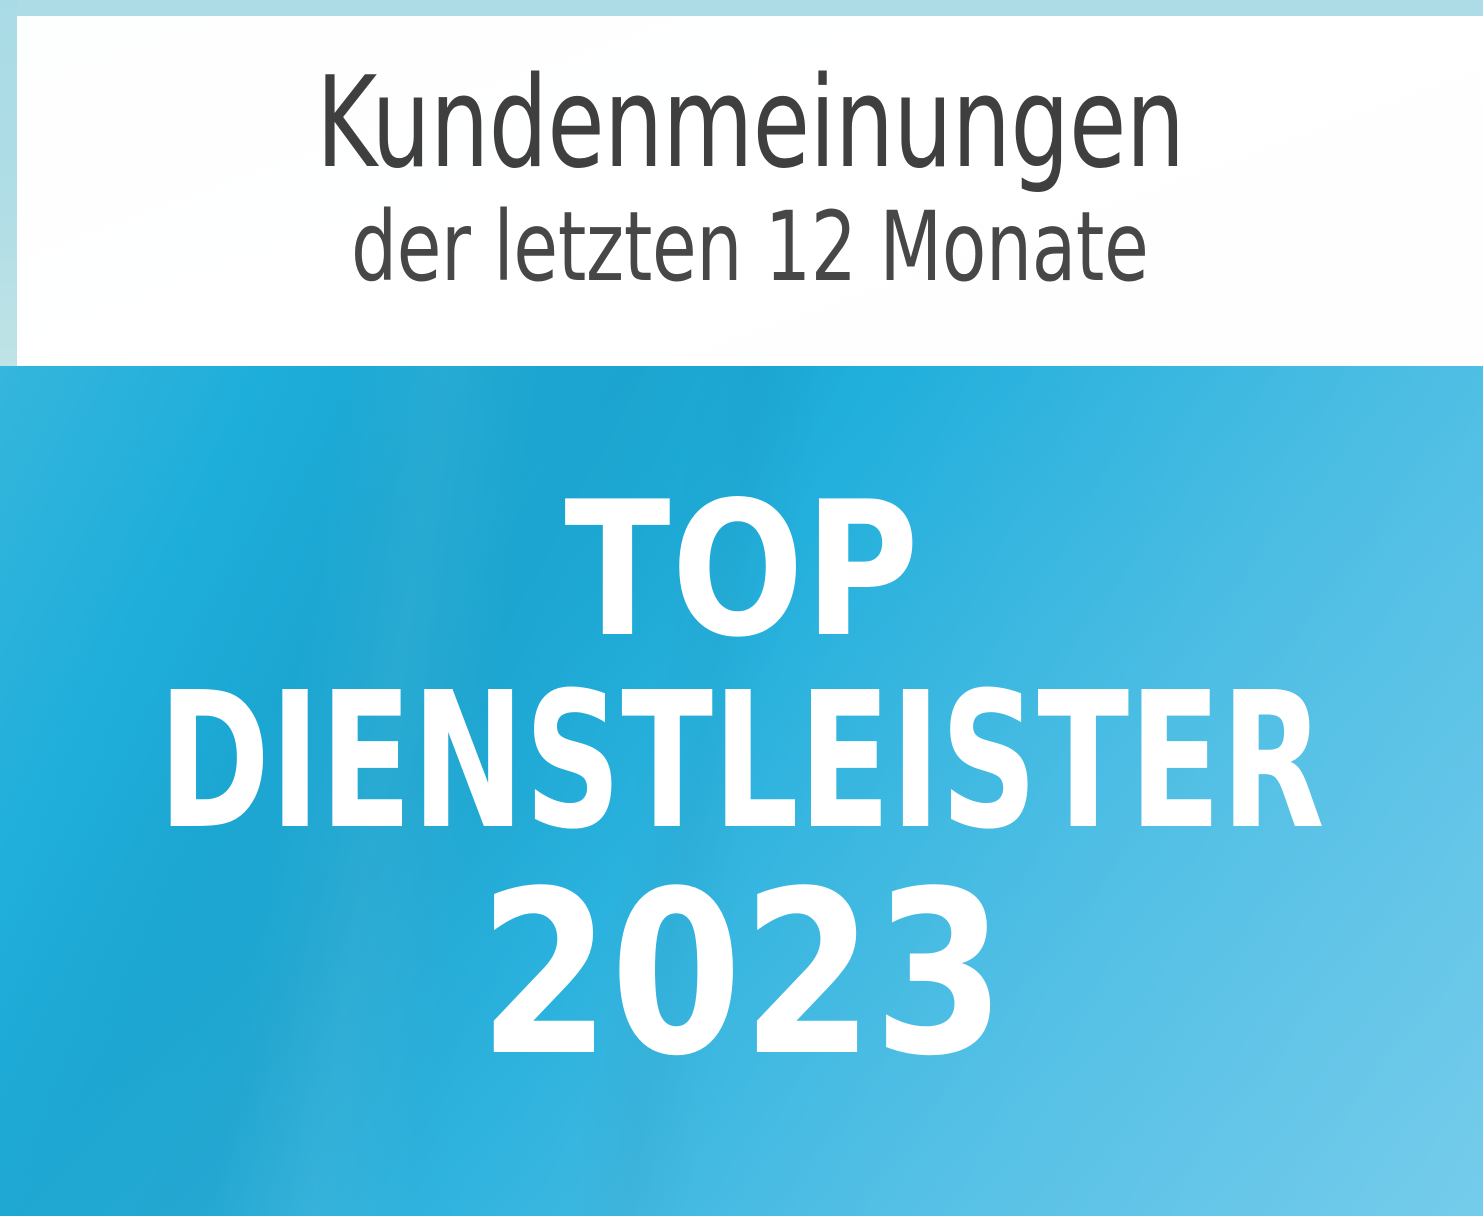 This screenshot has width=1483, height=1216. What do you see at coordinates (750, 122) in the screenshot?
I see `header-title-primary: Kundenmeinungen` at bounding box center [750, 122].